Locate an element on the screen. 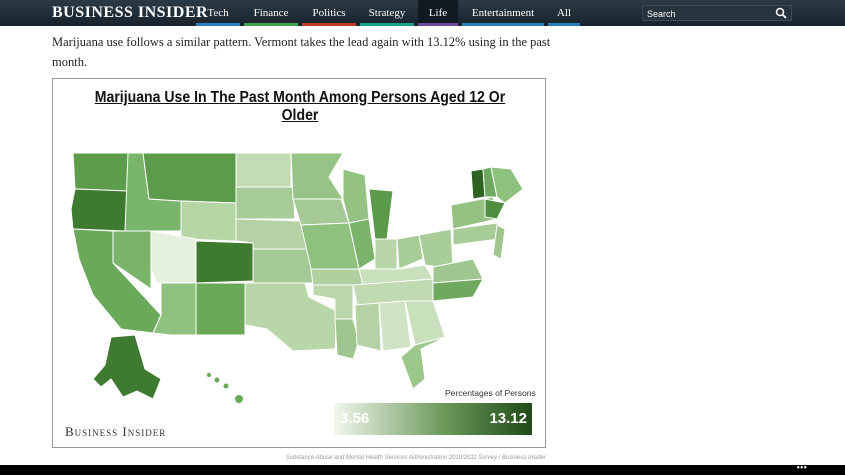  logo: BUSINESS INSIDER is located at coordinates (130, 12).